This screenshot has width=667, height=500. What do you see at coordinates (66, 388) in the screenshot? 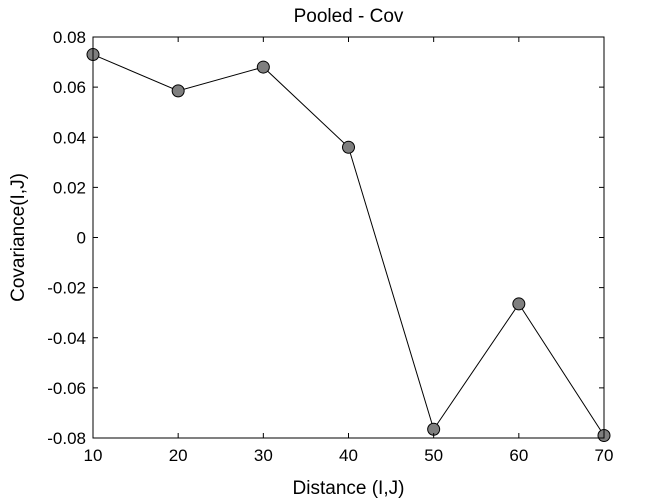
I see `y-tick-label: -0.06` at bounding box center [66, 388].